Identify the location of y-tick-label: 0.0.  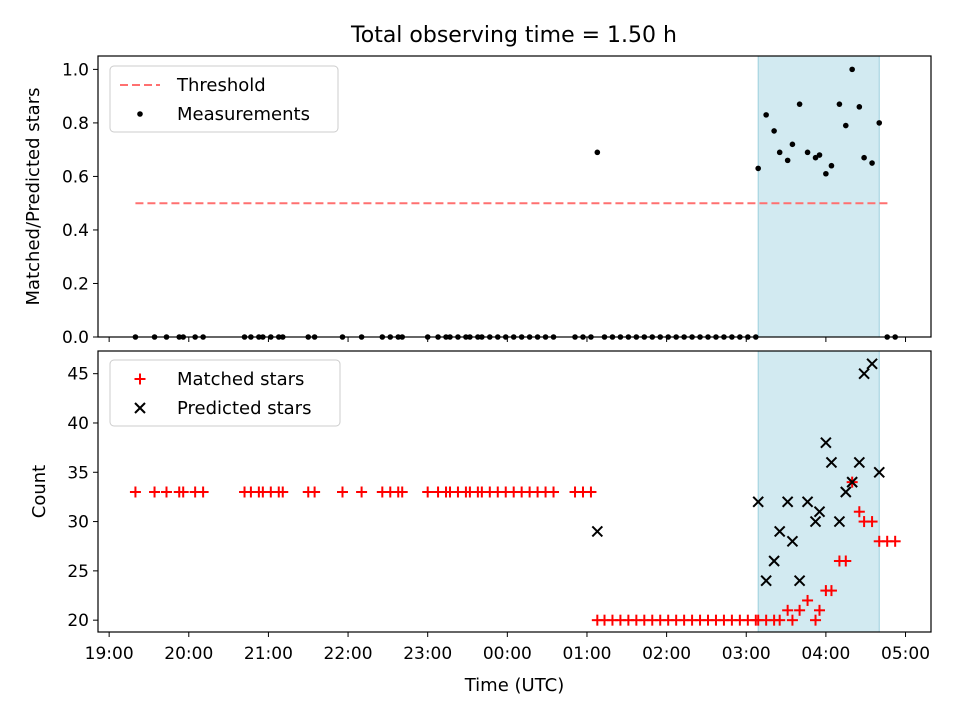
(75, 338).